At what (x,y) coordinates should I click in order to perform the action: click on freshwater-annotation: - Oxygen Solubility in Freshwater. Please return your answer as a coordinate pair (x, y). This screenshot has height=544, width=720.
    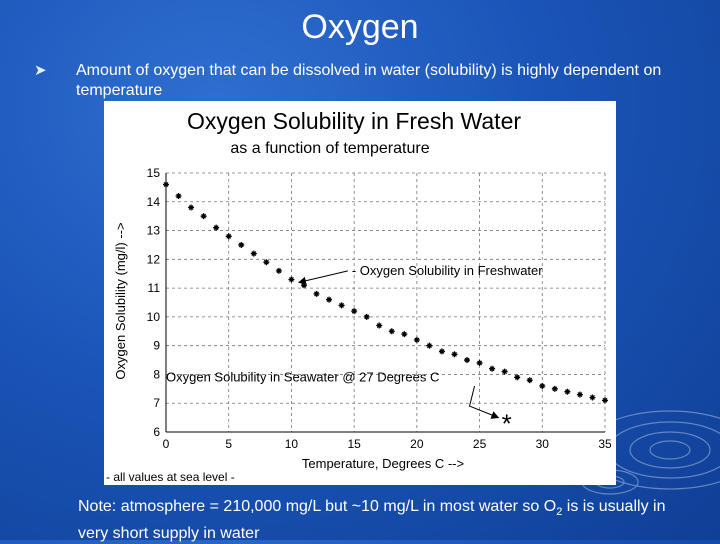
    Looking at the image, I should click on (447, 270).